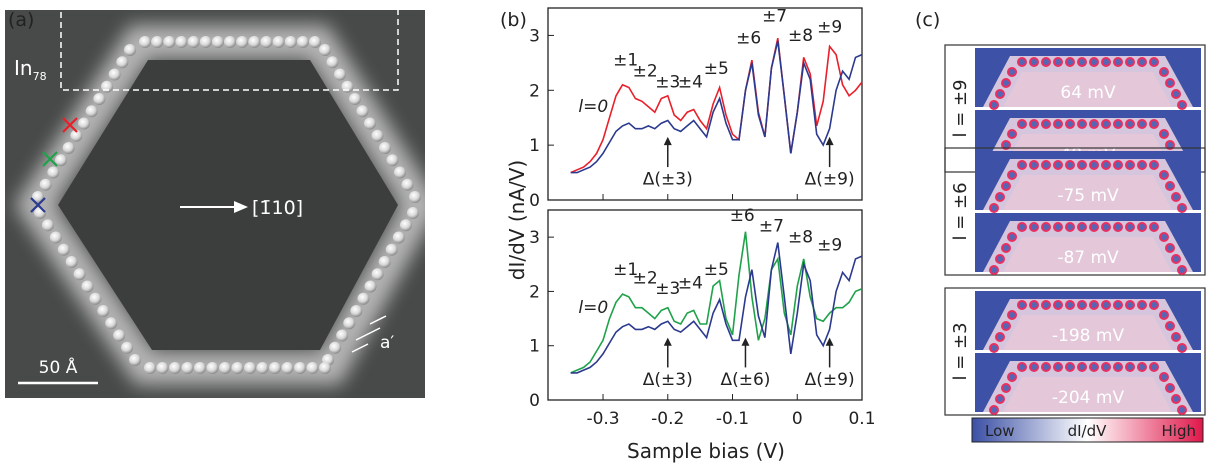 This screenshot has height=469, width=1214. Describe the element at coordinates (667, 419) in the screenshot. I see `x-tick-label: -0.2` at that location.